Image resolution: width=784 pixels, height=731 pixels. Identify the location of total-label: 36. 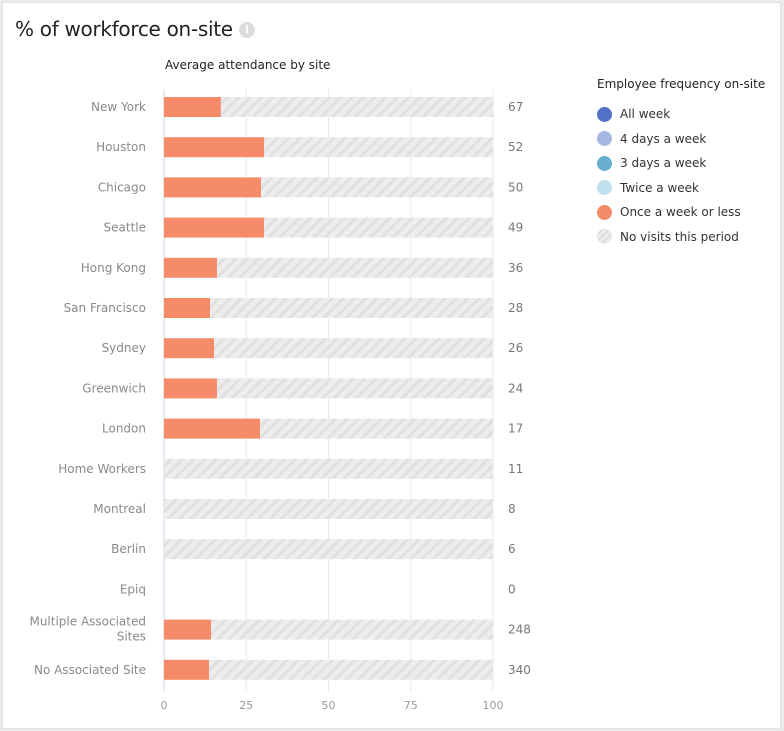
(515, 268).